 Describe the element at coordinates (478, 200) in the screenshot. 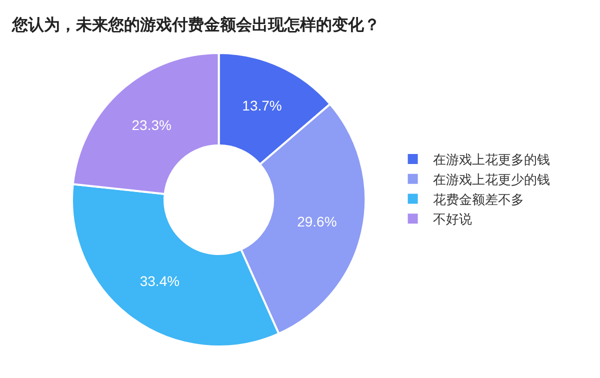

I see `legend-label: 花费金额差不多` at that location.